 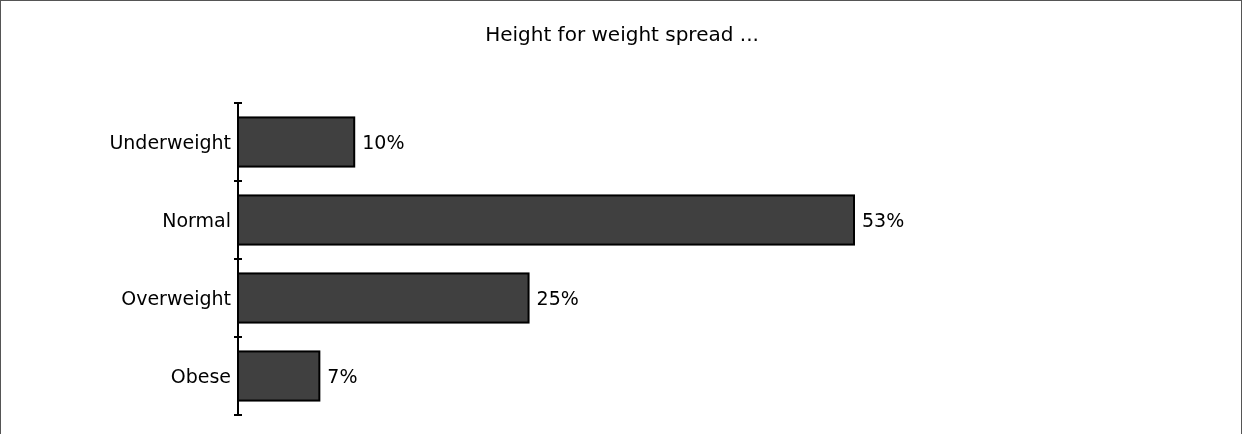 I want to click on data-label: 7%, so click(x=342, y=375).